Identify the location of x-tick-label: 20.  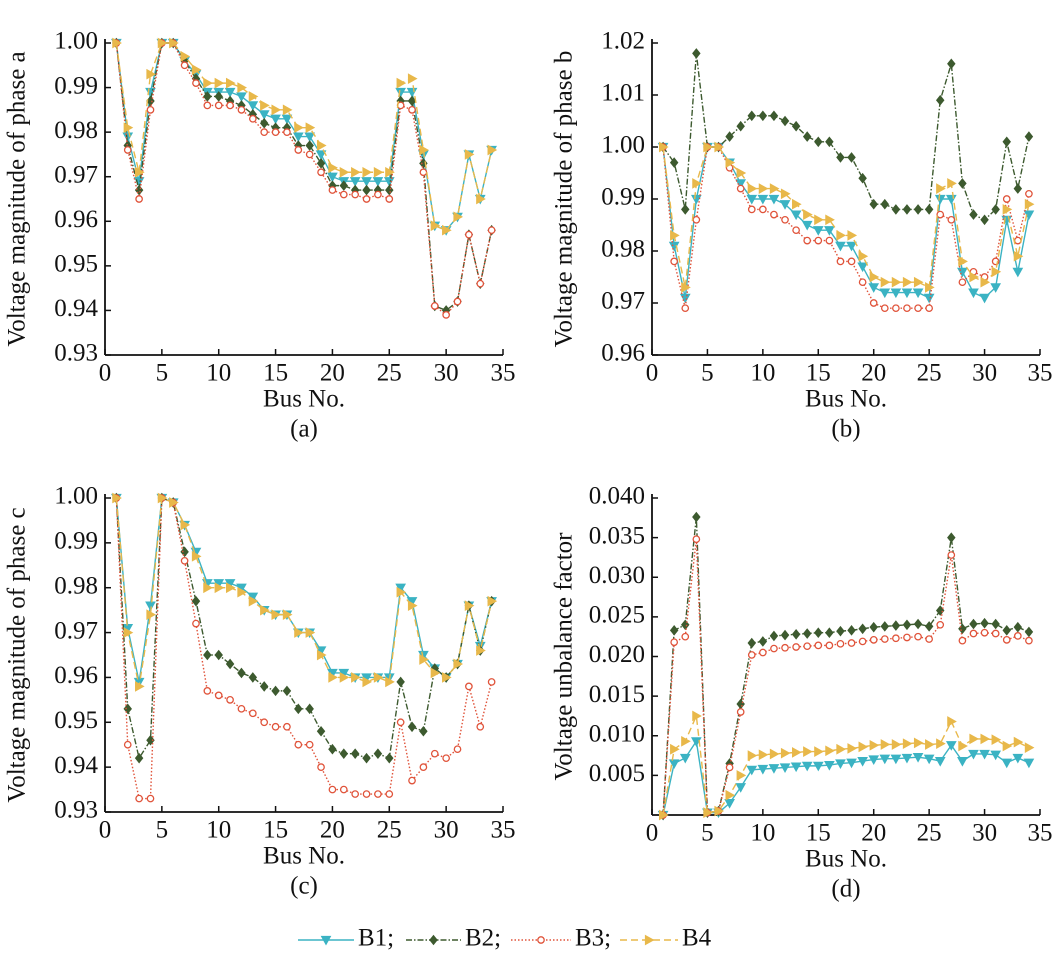
(873, 833).